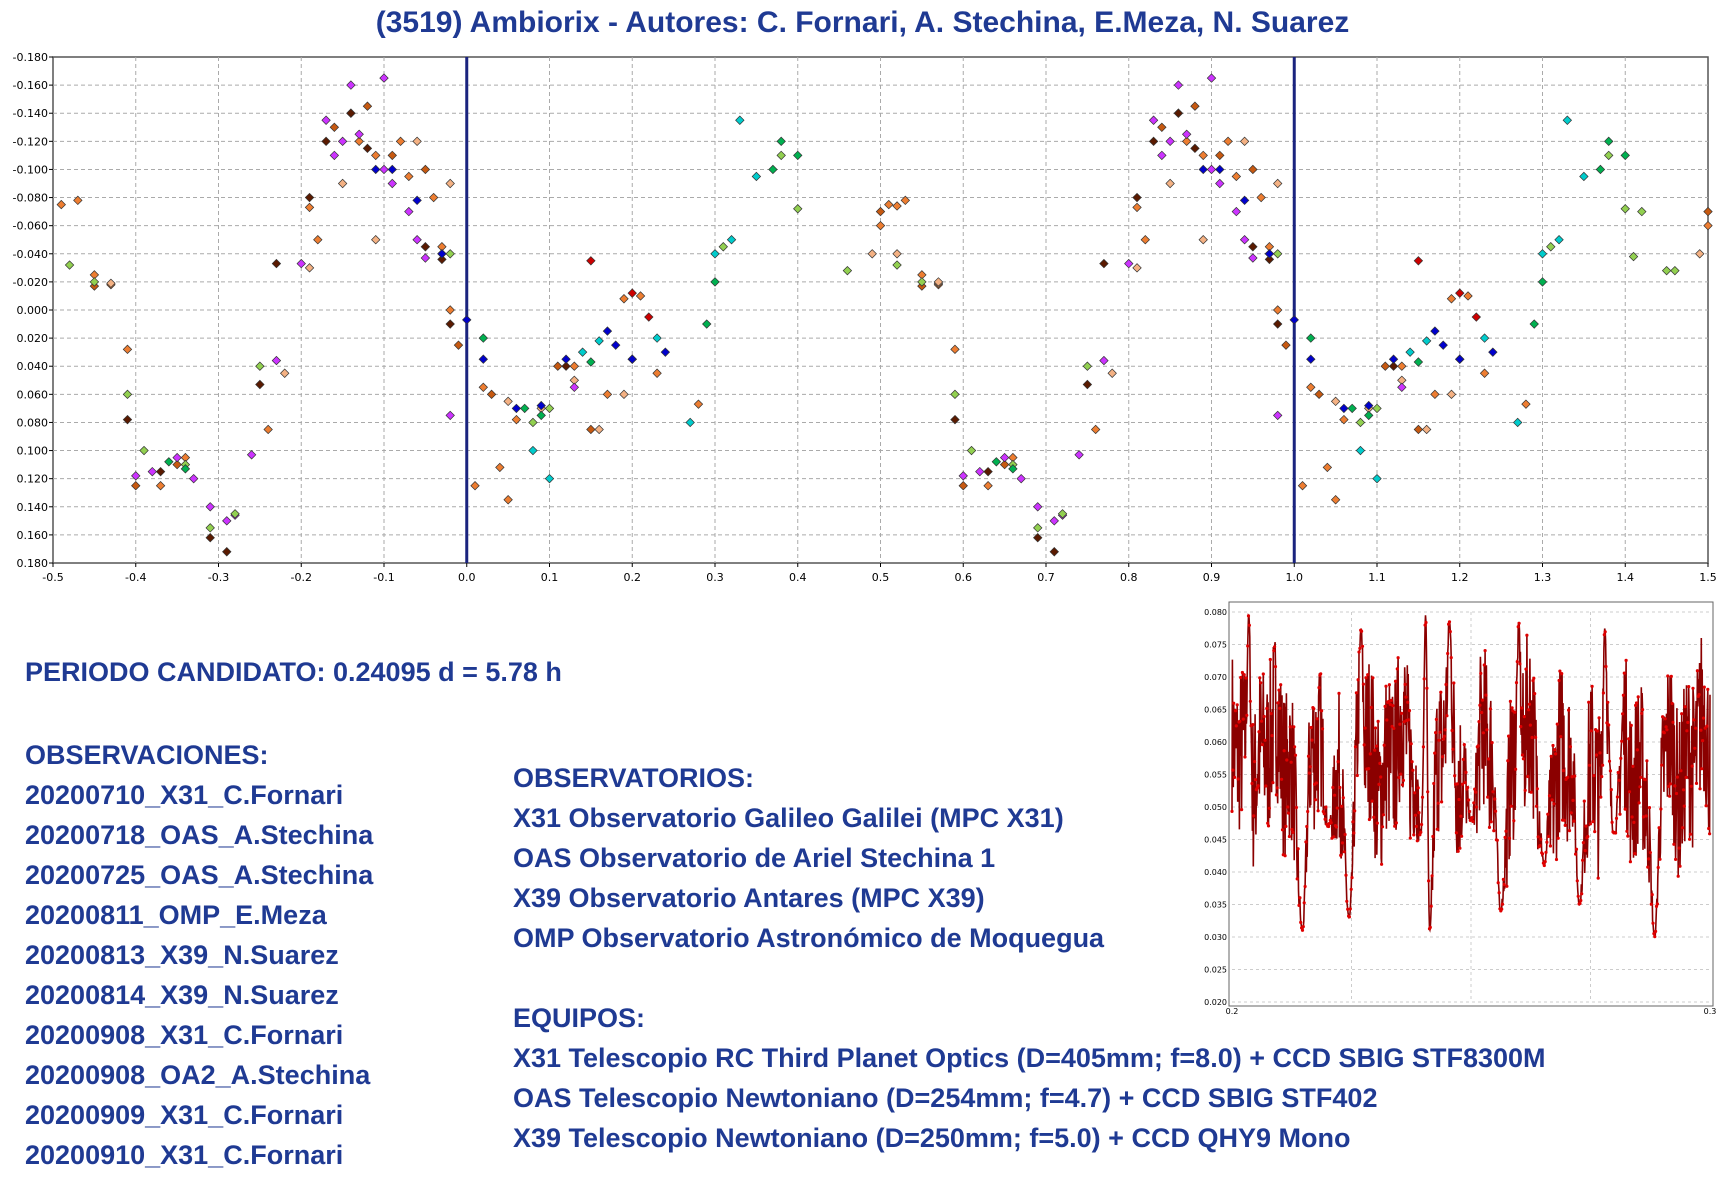 The height and width of the screenshot is (1181, 1725). Describe the element at coordinates (30, 169) in the screenshot. I see `y-tick-label: -0.100` at that location.